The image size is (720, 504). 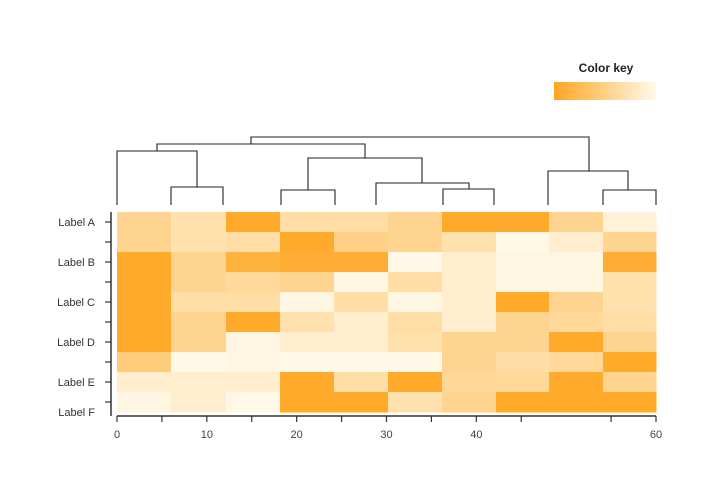 I want to click on row-label: Label F, so click(x=76, y=413).